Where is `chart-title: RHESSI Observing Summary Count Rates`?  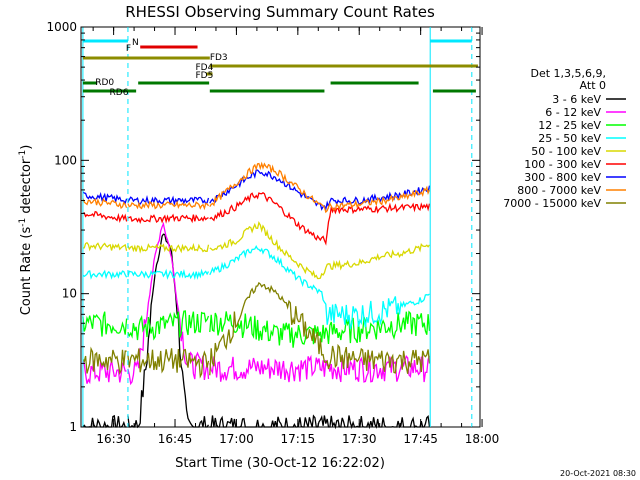
chart-title: RHESSI Observing Summary Count Rates is located at coordinates (280, 12).